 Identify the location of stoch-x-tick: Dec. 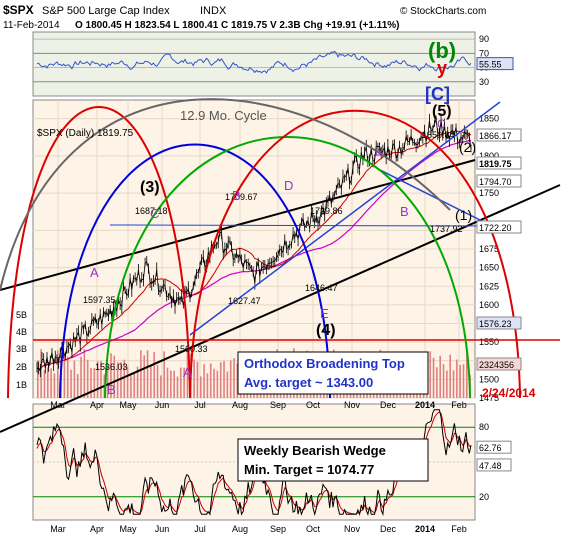
(388, 529).